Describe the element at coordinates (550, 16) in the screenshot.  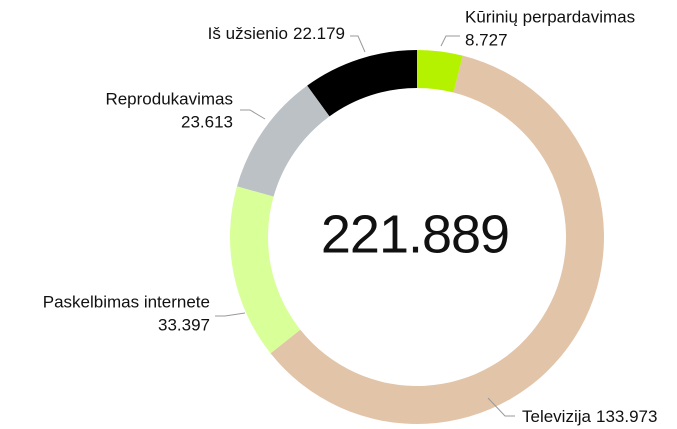
I see `segment-label: Kūrinių perpardavimas` at that location.